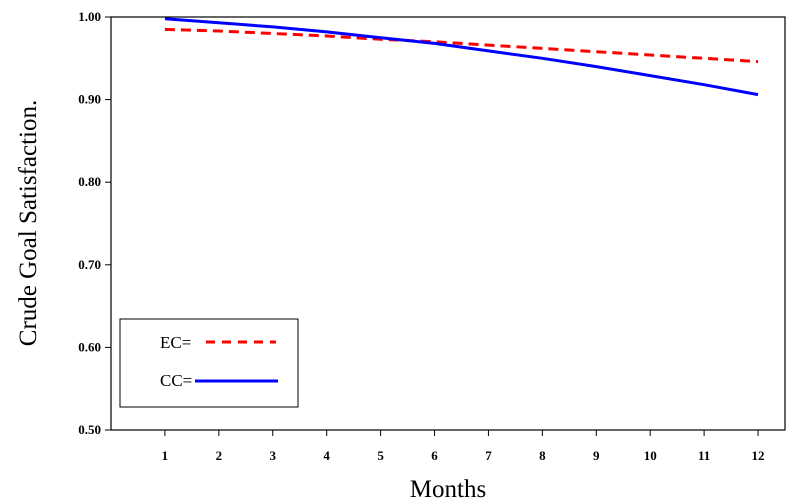  Describe the element at coordinates (94, 223) in the screenshot. I see `y-axis-ticks: 0.50 0.60 0.70 0.80 0.90 1.00` at that location.